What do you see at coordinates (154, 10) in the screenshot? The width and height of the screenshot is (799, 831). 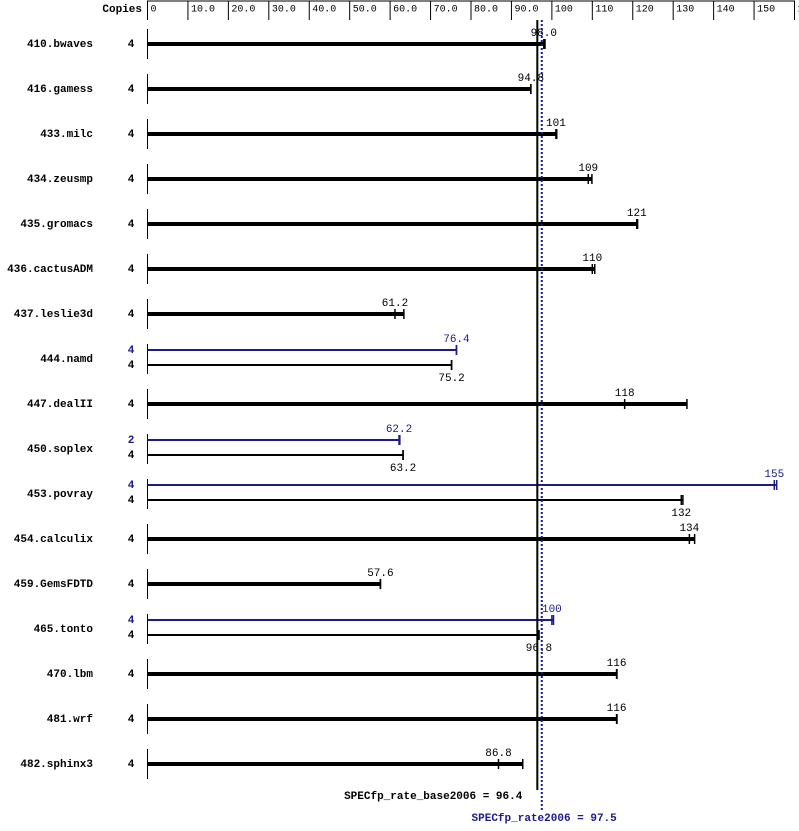 I see `x-tick-label: 0` at bounding box center [154, 10].